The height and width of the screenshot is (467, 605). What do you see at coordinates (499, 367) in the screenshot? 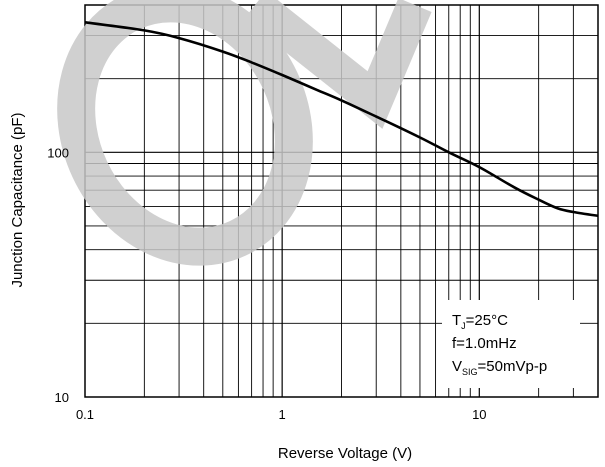
I see `condition-vsig: VSIG=50mVp-p` at bounding box center [499, 367].